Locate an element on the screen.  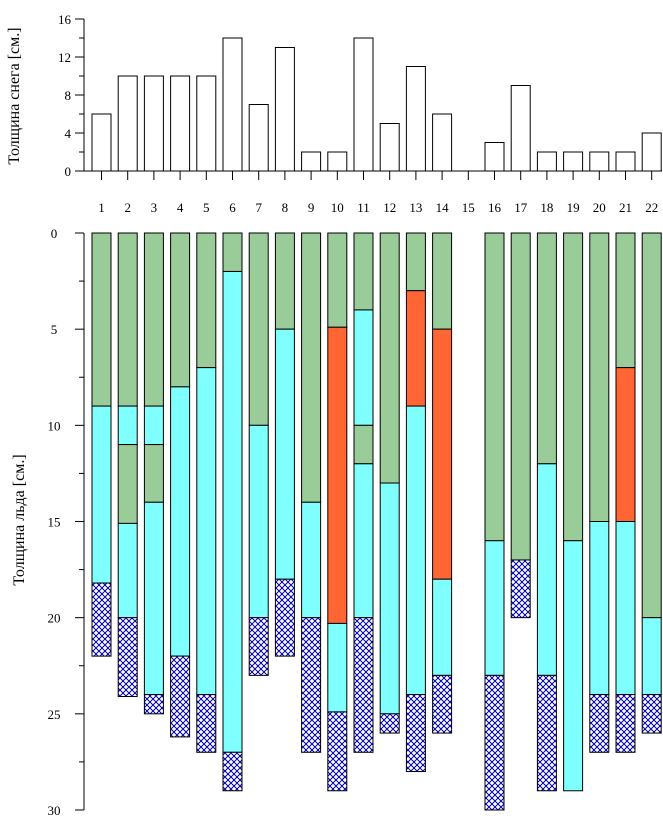
snow-y-tick-label: 0 is located at coordinates (68, 171).